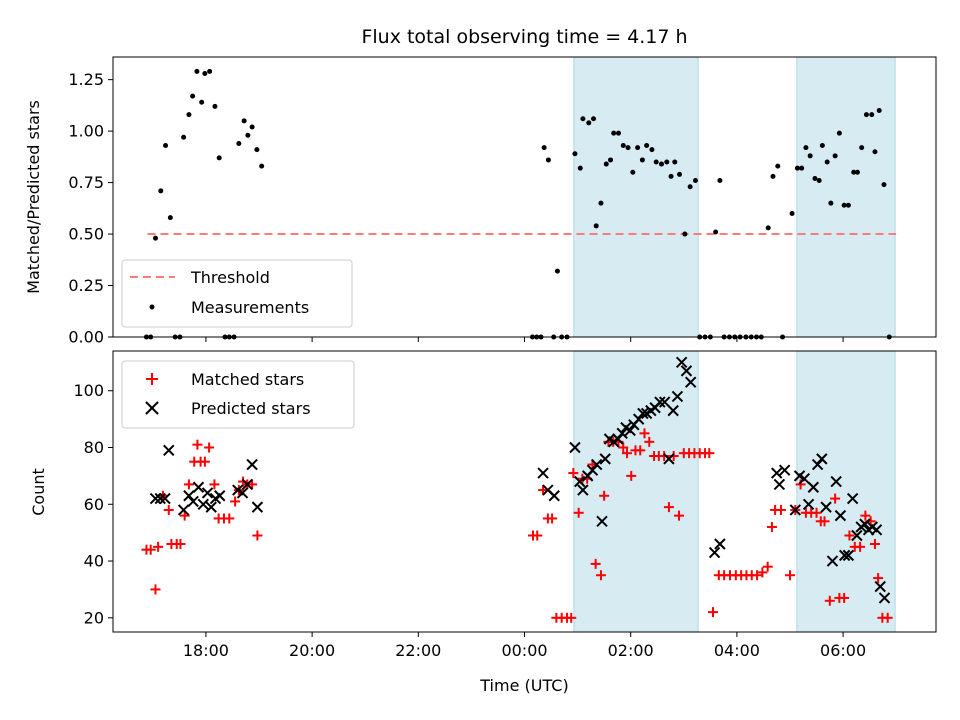  Describe the element at coordinates (843, 650) in the screenshot. I see `x-tick-label: 06:00` at that location.